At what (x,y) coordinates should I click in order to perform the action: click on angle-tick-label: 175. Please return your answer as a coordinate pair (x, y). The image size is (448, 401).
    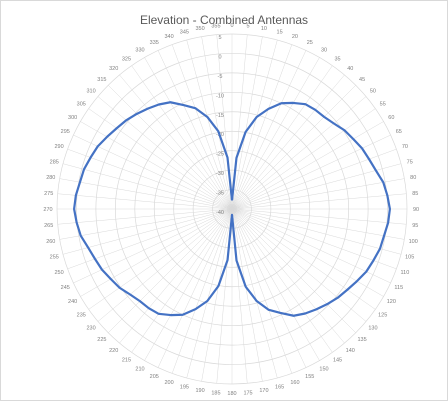
    Looking at the image, I should click on (247, 393).